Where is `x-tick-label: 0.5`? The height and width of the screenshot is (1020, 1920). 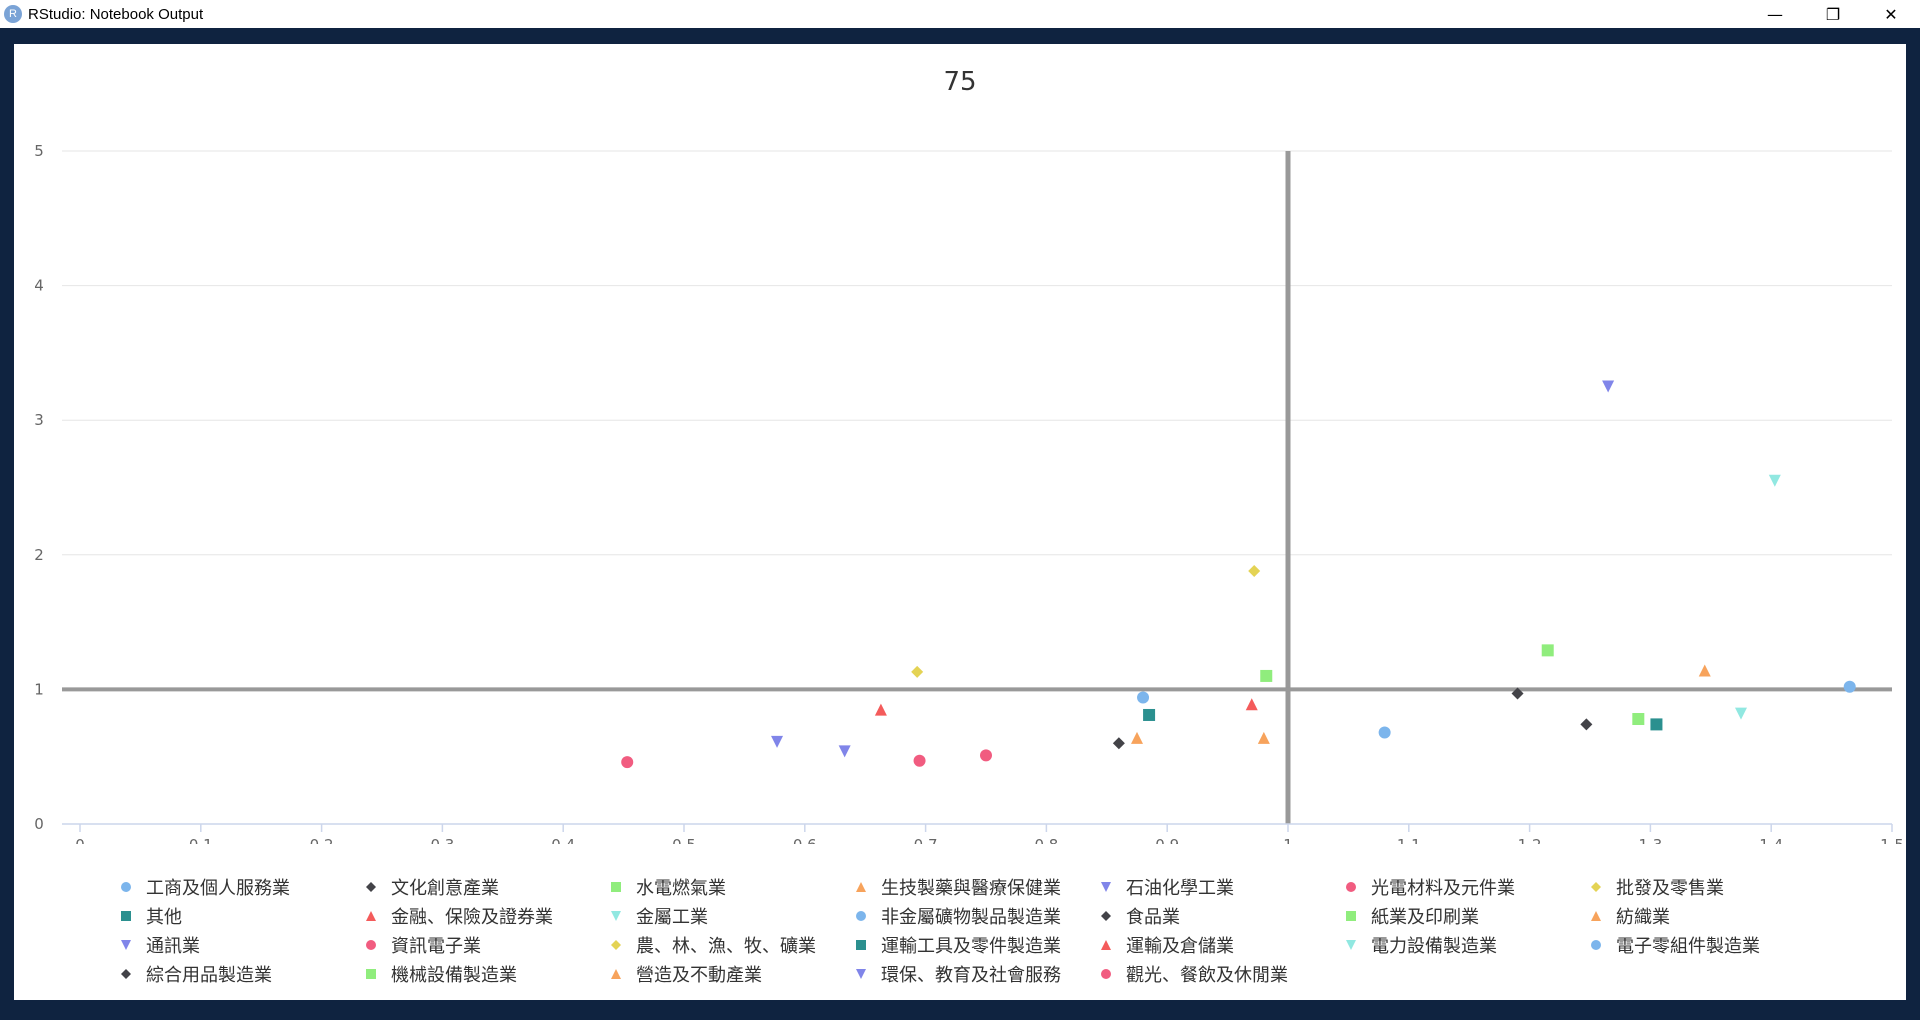 x-tick-label: 0.5 is located at coordinates (684, 840).